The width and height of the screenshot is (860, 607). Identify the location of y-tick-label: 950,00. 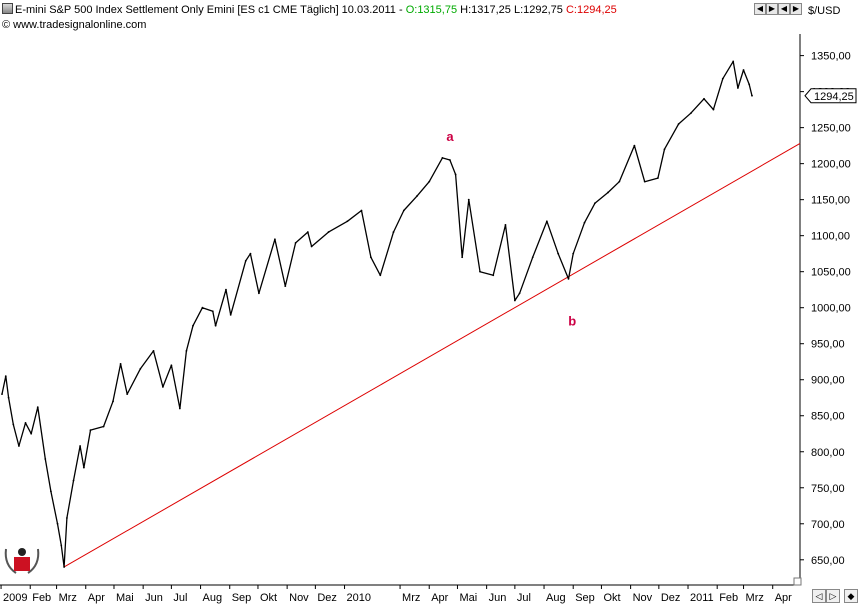
(828, 345).